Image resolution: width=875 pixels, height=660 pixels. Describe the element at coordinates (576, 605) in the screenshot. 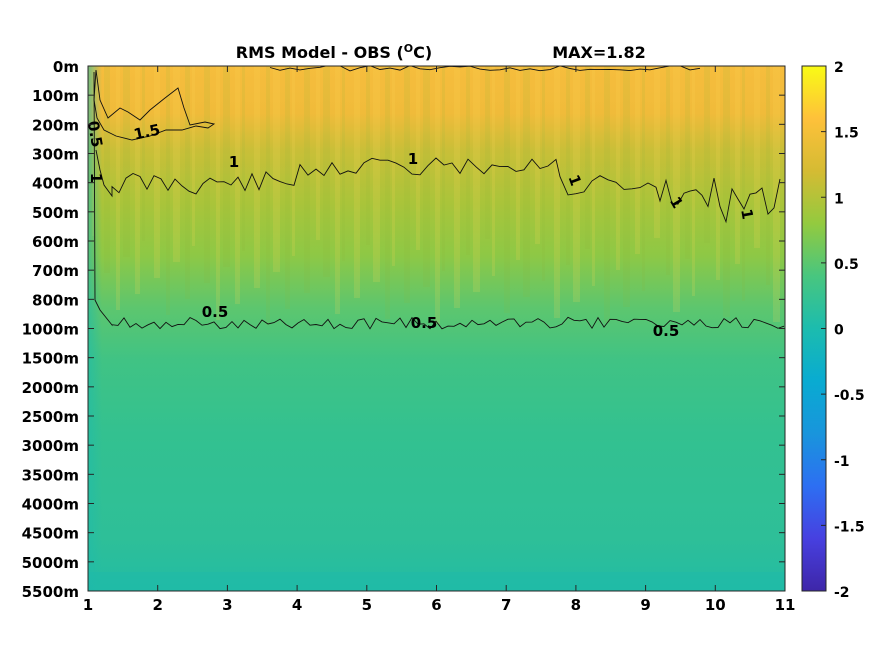

I see `x-tick-label: 8` at that location.